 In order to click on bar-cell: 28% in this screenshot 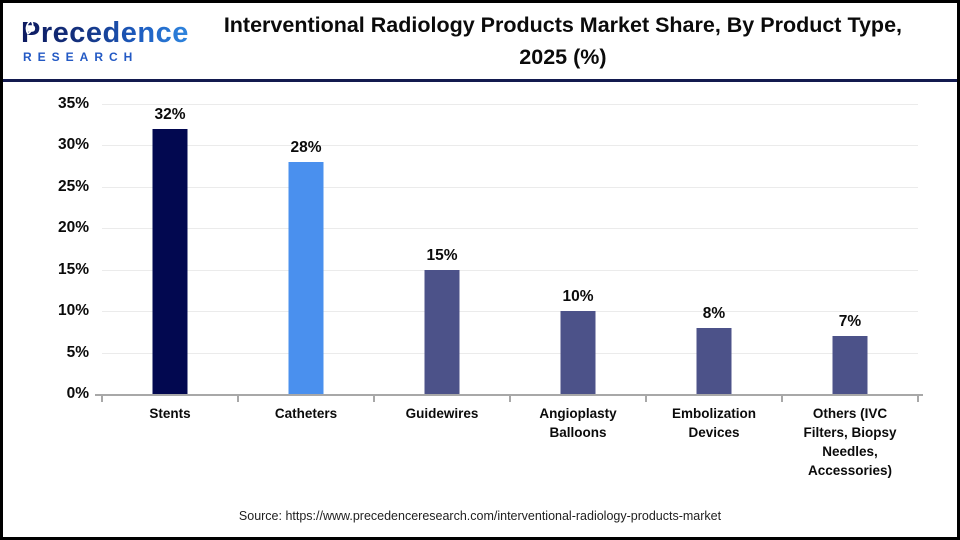, I will do `click(306, 249)`.